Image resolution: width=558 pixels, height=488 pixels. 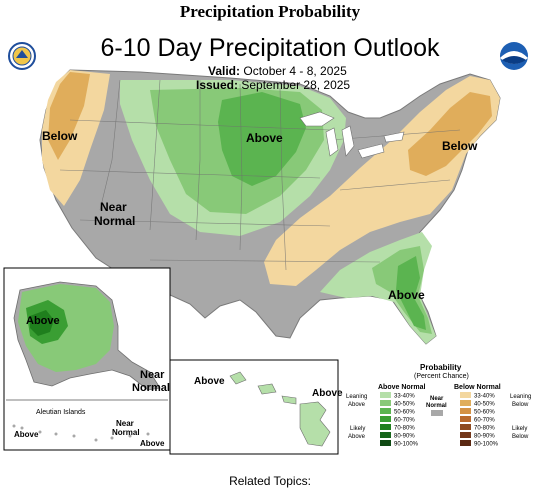 I want to click on noaa-nws-seal-icon, so click(x=22, y=56).